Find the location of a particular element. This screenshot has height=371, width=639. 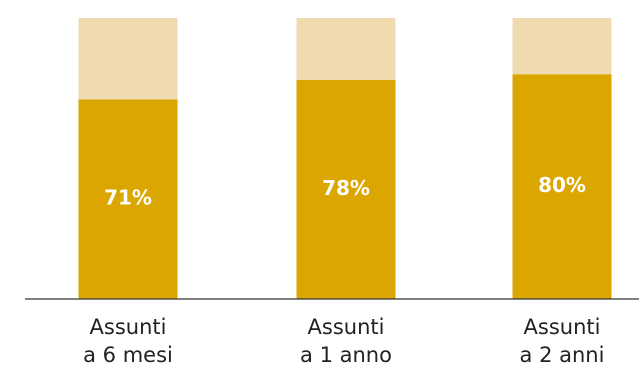

value-label: 80% is located at coordinates (562, 185).